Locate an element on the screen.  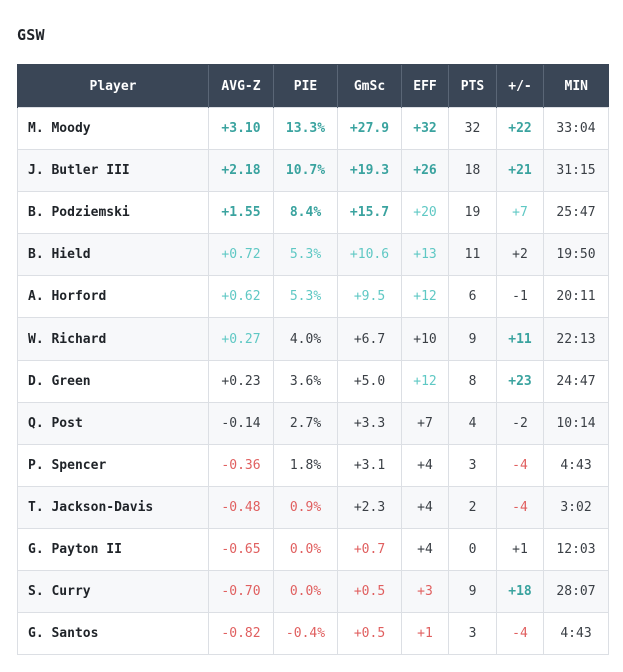
table-row: M. Moody +3.10 13.3% +27.9 +32 32 +22 33:04 is located at coordinates (313, 128).